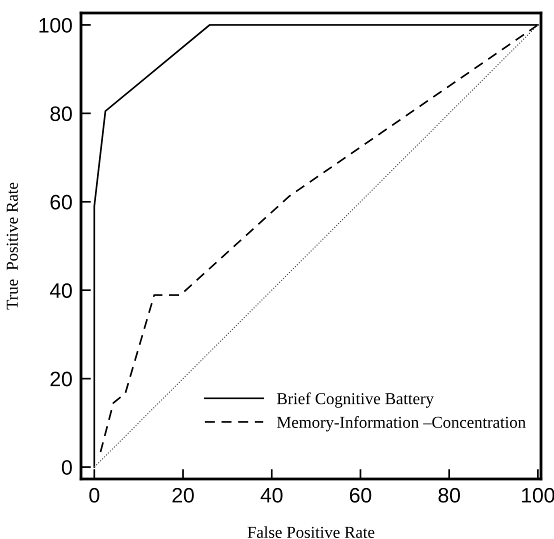  I want to click on y-axis-title: True Positive Rate, so click(12, 246).